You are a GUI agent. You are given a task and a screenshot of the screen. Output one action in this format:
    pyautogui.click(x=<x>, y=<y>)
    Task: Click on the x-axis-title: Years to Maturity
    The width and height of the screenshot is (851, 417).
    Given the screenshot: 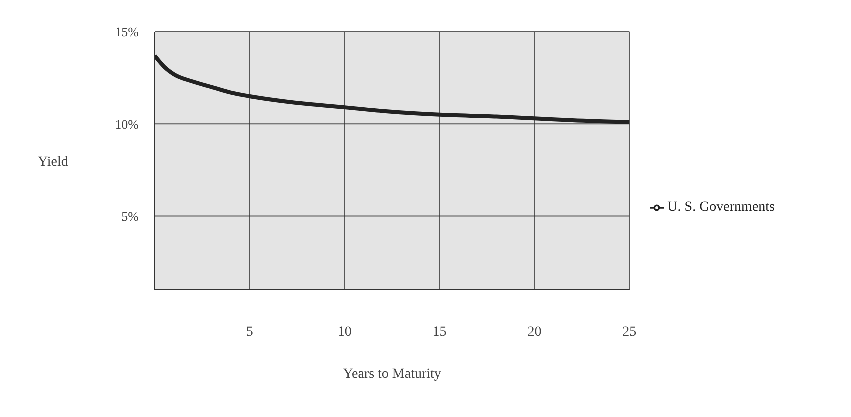 What is the action you would take?
    pyautogui.click(x=392, y=374)
    